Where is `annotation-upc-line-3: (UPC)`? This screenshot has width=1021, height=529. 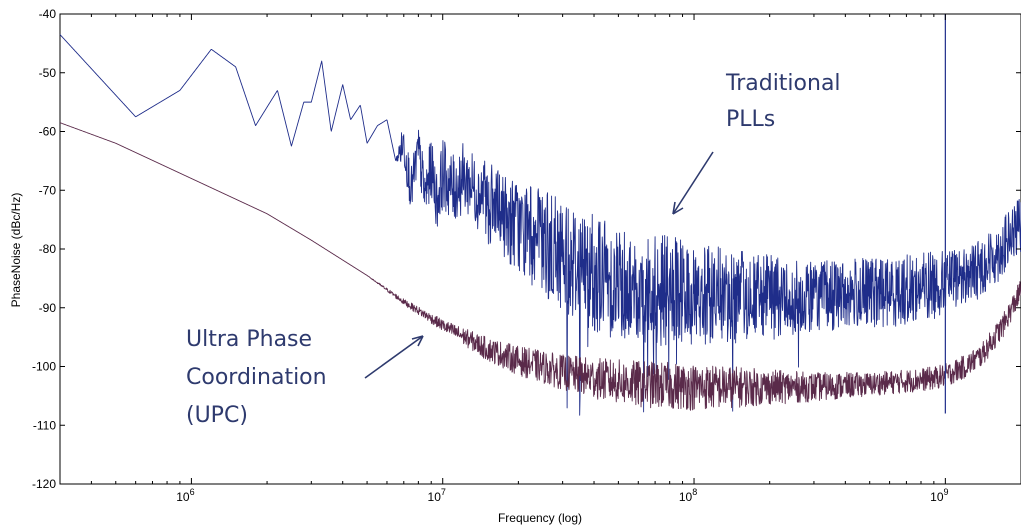
annotation-upc-line-3: (UPC) is located at coordinates (217, 415).